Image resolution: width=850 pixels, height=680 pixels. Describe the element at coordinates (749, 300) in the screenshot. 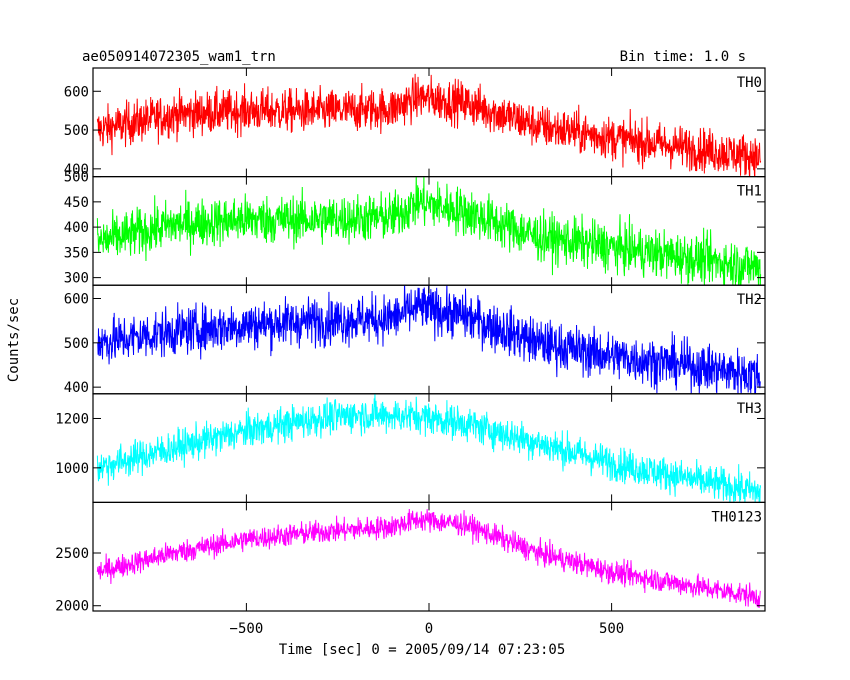

I see `panel-label-th2: TH2` at that location.